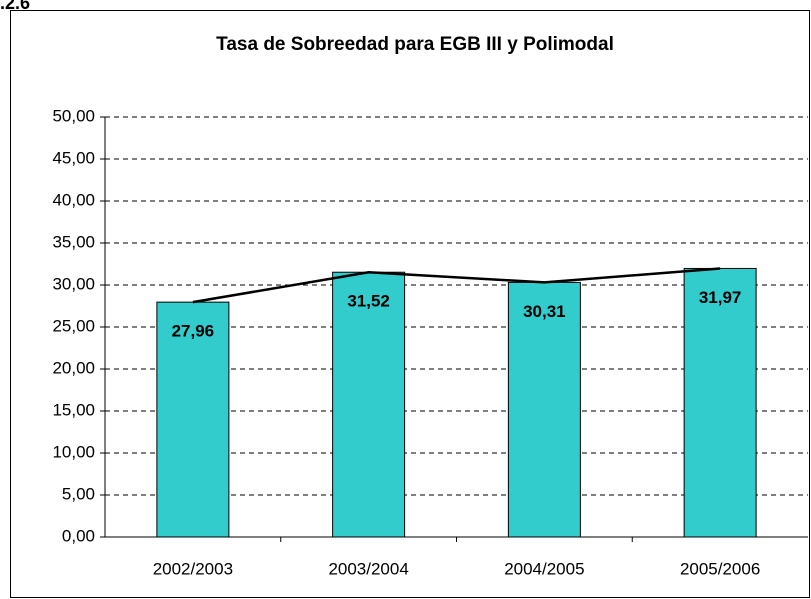 The width and height of the screenshot is (811, 599). Describe the element at coordinates (193, 568) in the screenshot. I see `x-tick-label: 2002/2003` at that location.